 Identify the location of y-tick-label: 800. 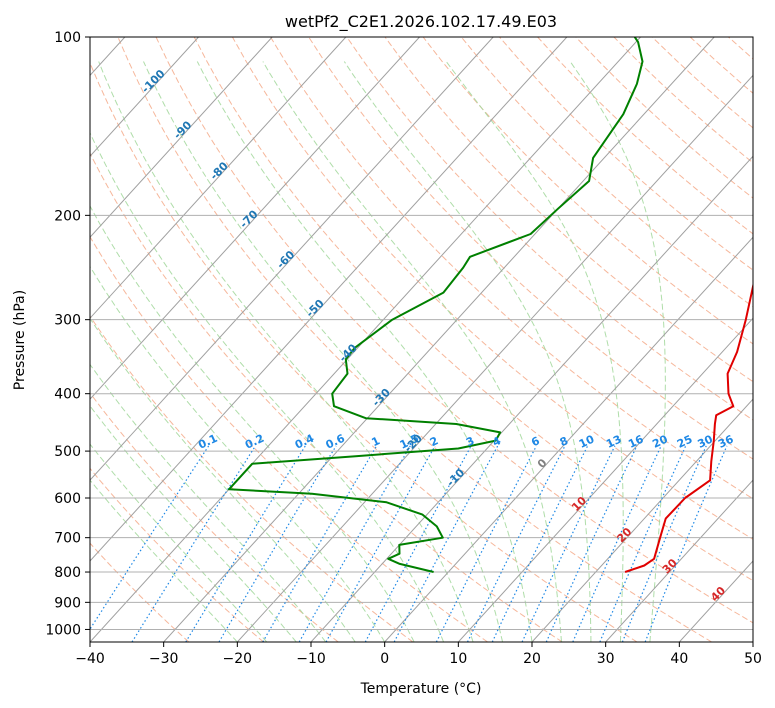
(67, 573).